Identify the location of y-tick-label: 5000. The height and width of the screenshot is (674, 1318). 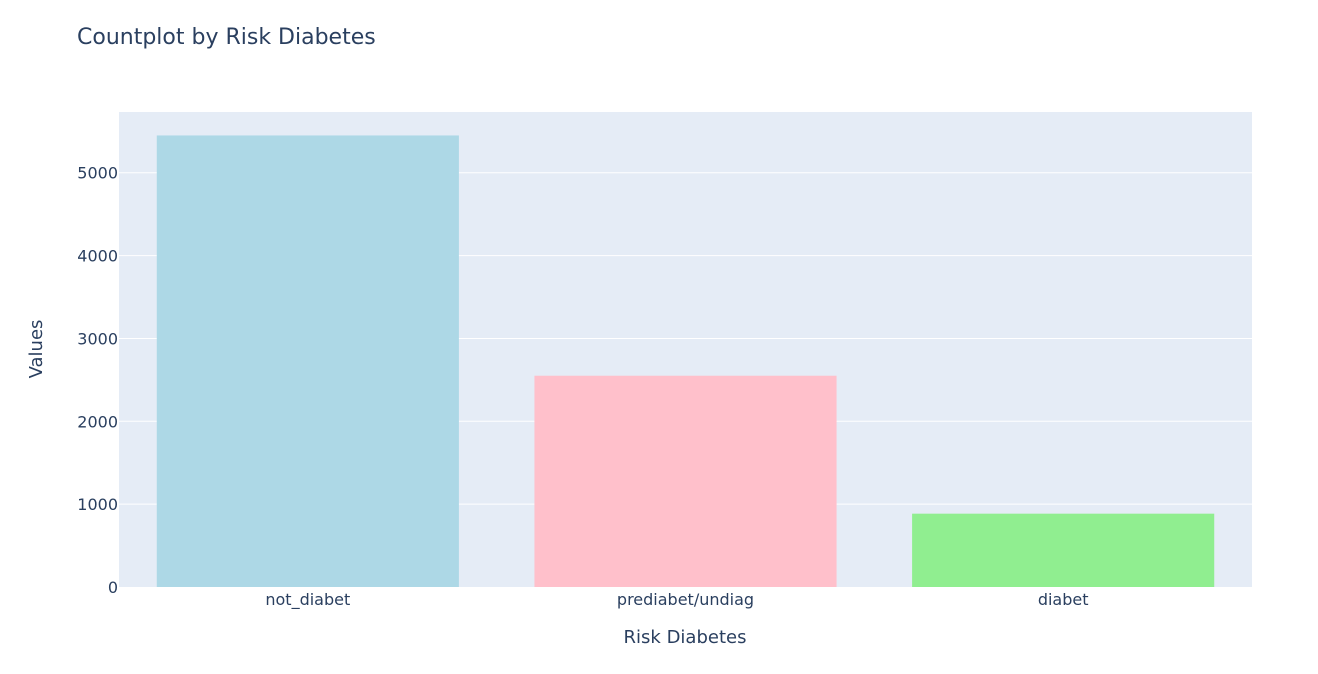
(97, 173).